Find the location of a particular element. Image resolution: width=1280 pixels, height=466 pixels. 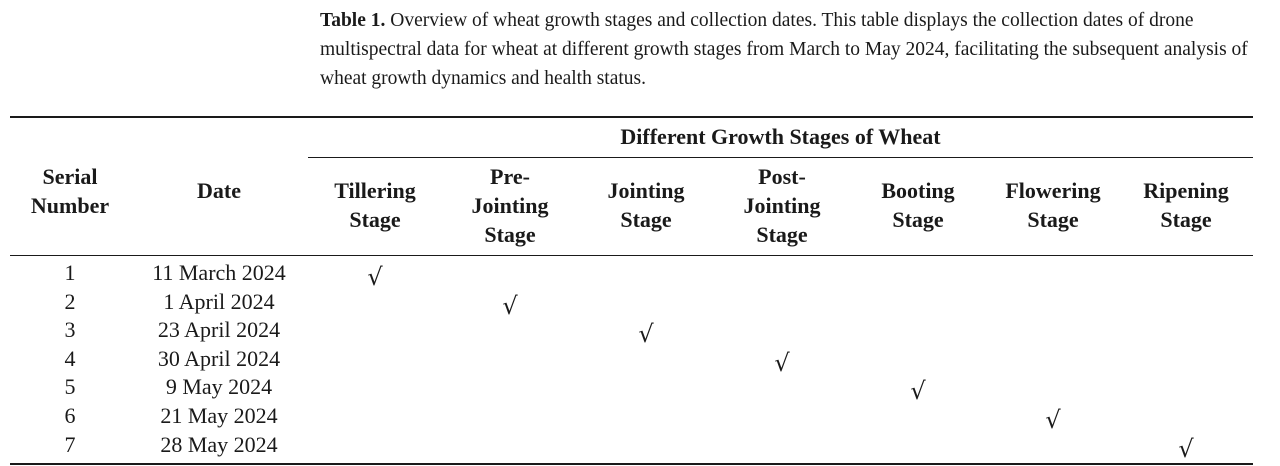

cell-date: 11 March 2024 is located at coordinates (219, 272).